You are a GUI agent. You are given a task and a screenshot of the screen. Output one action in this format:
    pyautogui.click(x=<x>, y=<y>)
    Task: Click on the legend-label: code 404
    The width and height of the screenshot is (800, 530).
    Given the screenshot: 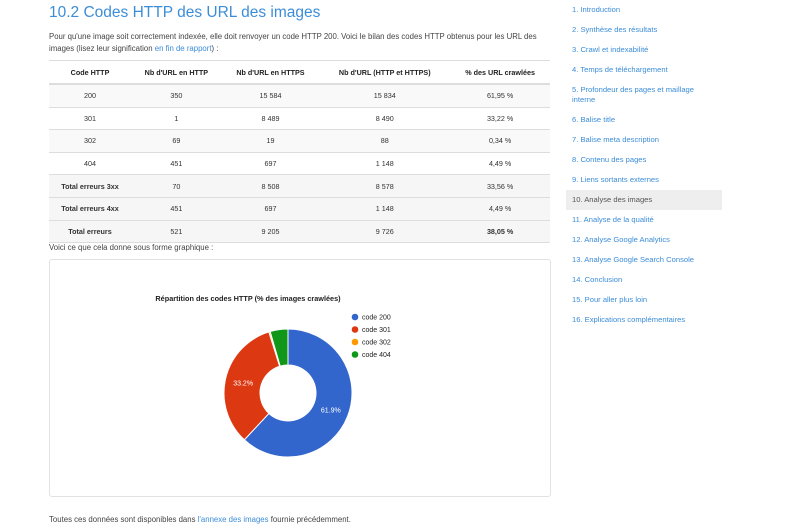 What is the action you would take?
    pyautogui.click(x=376, y=355)
    